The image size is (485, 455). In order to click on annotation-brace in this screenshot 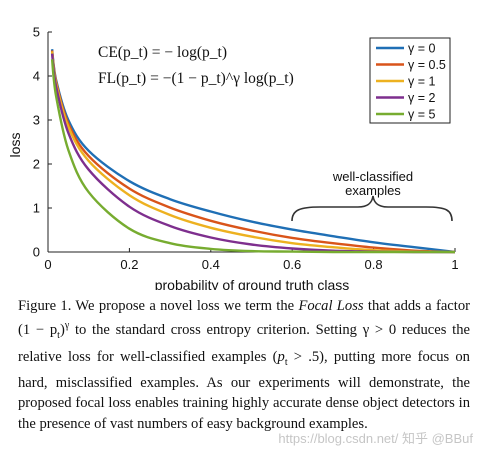, I will do `click(372, 208)`.